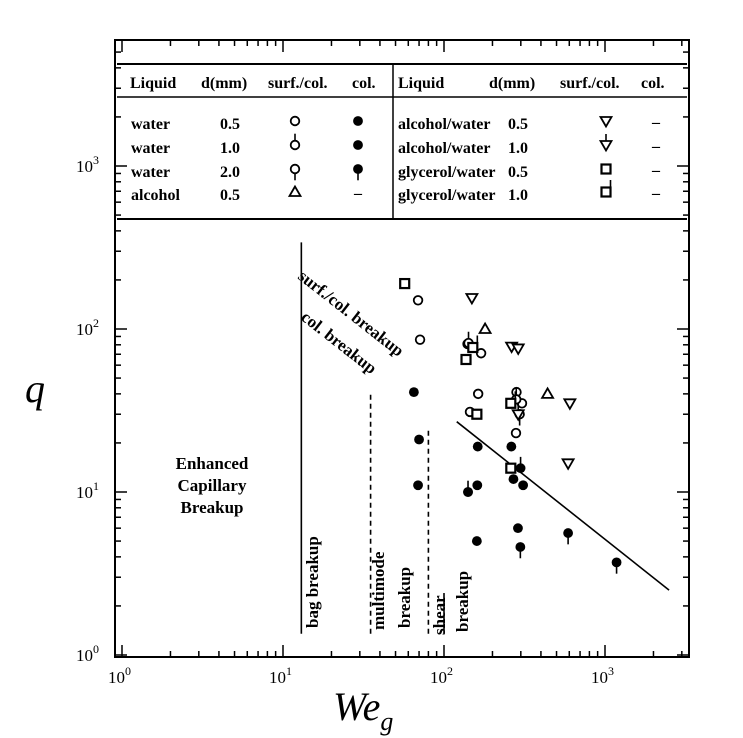  Describe the element at coordinates (87, 653) in the screenshot. I see `y-tick-label: 10⁰` at that location.